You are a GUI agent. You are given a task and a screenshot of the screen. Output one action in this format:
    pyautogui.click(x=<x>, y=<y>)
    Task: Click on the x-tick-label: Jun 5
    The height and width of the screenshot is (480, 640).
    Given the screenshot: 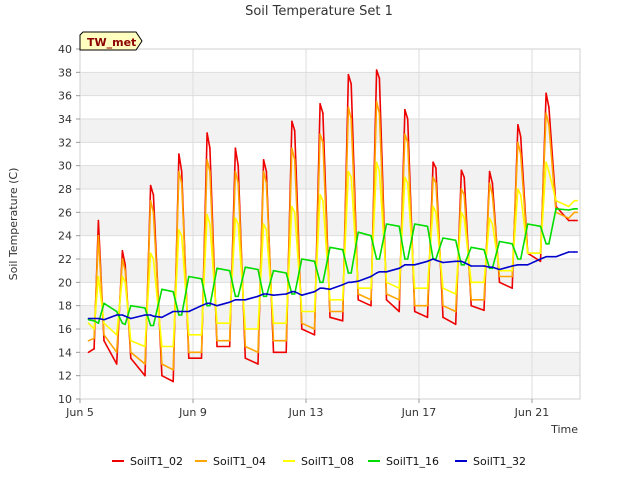 What is the action you would take?
    pyautogui.click(x=79, y=412)
    